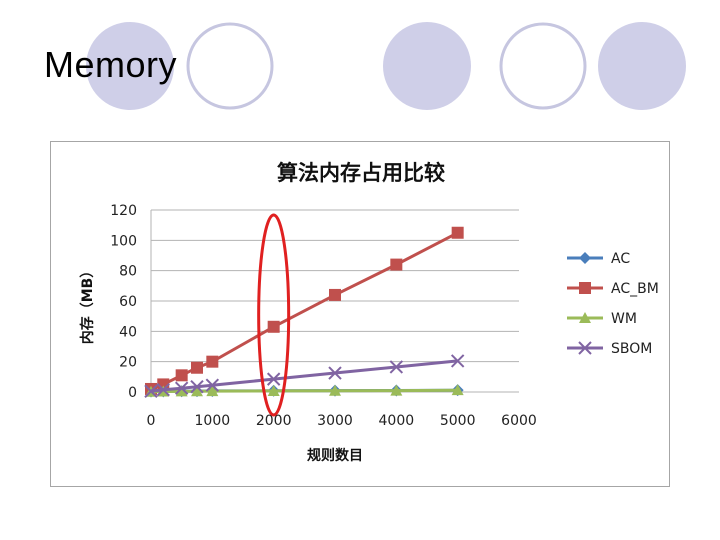 The image size is (720, 540). Describe the element at coordinates (128, 332) in the screenshot. I see `y-tick-label: 40` at that location.